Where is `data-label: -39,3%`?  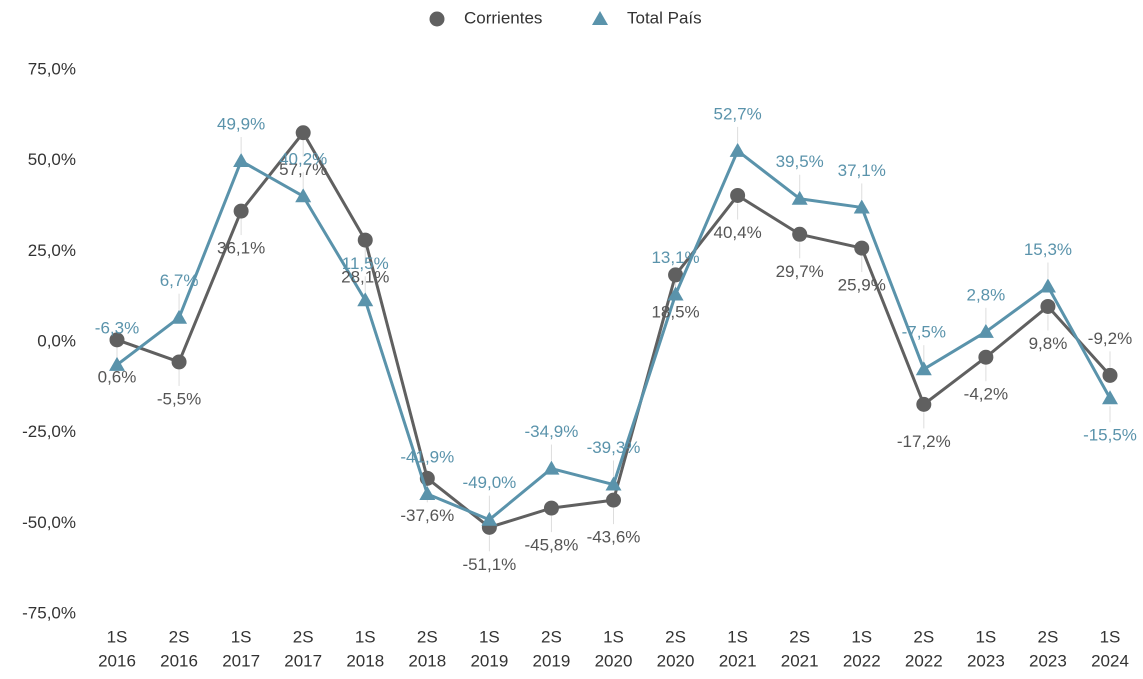
data-label: -39,3% is located at coordinates (614, 447).